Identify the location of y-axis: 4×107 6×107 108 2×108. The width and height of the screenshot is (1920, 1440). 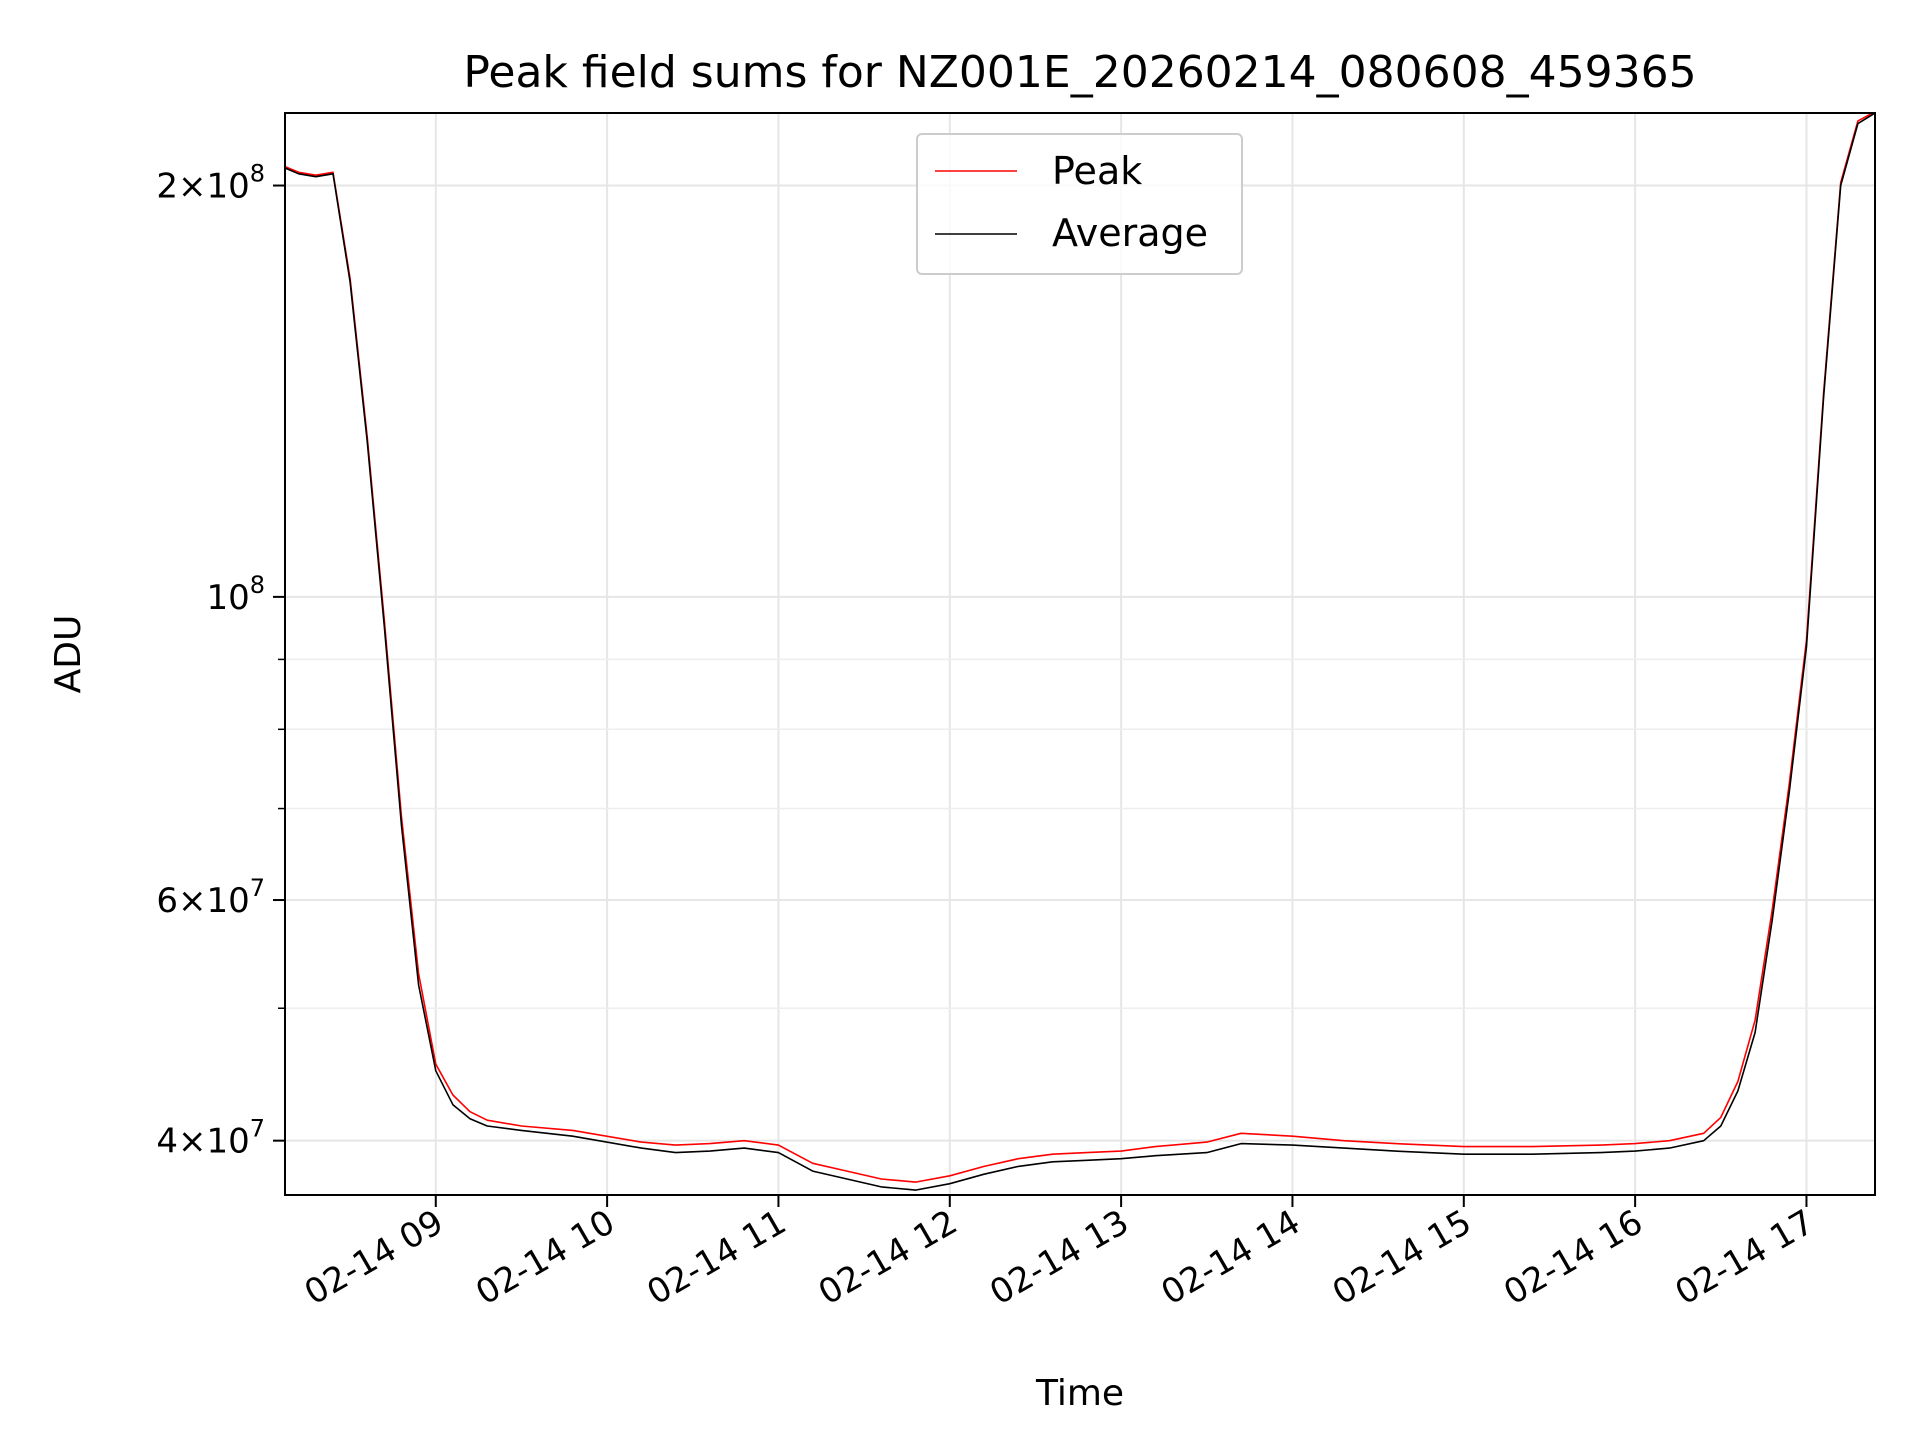
(220, 661).